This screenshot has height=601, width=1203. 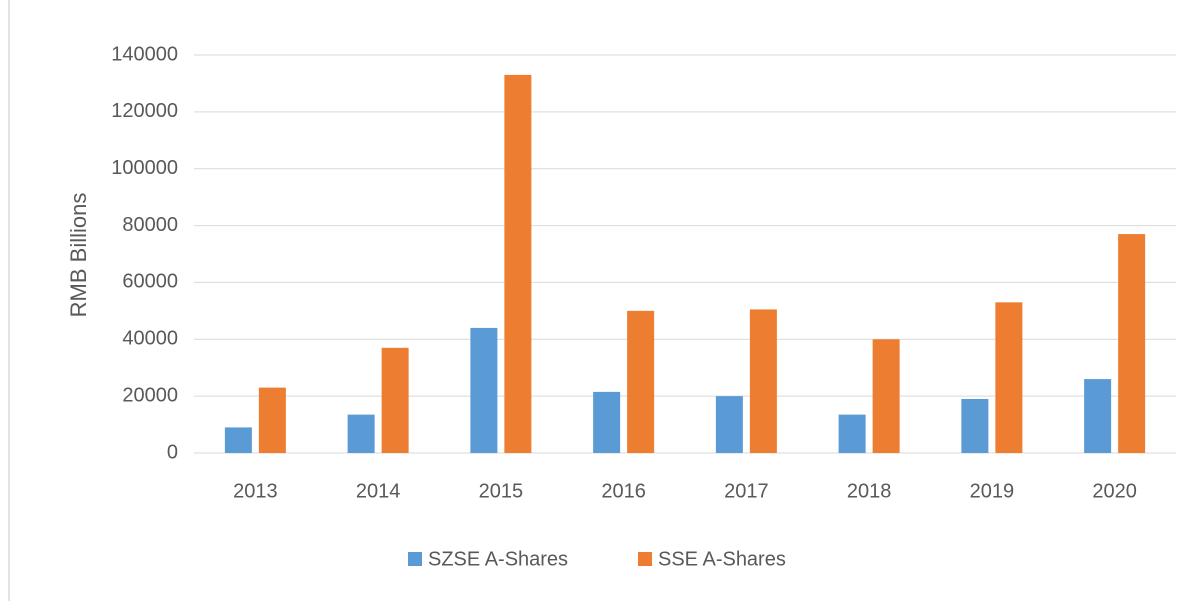 What do you see at coordinates (746, 491) in the screenshot?
I see `x-tick-label: 2017` at bounding box center [746, 491].